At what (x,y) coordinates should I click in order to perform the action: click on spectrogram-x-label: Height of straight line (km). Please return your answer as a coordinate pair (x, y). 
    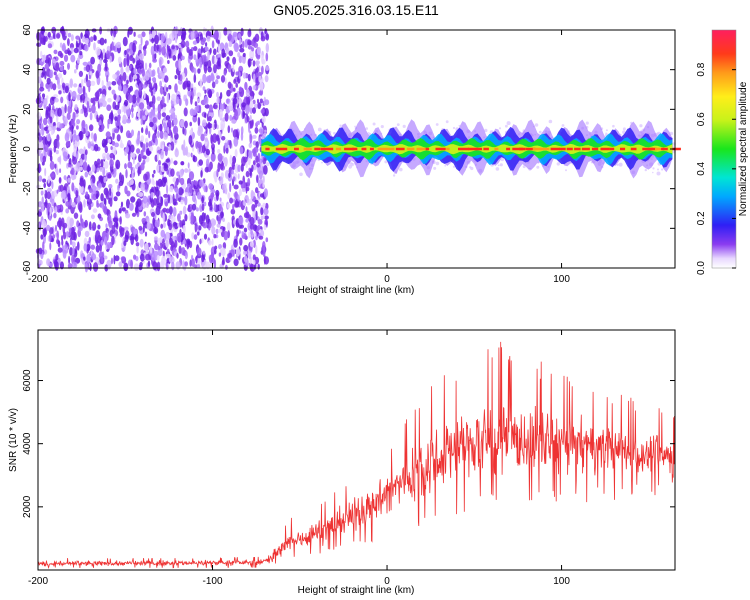
    Looking at the image, I should click on (356, 290).